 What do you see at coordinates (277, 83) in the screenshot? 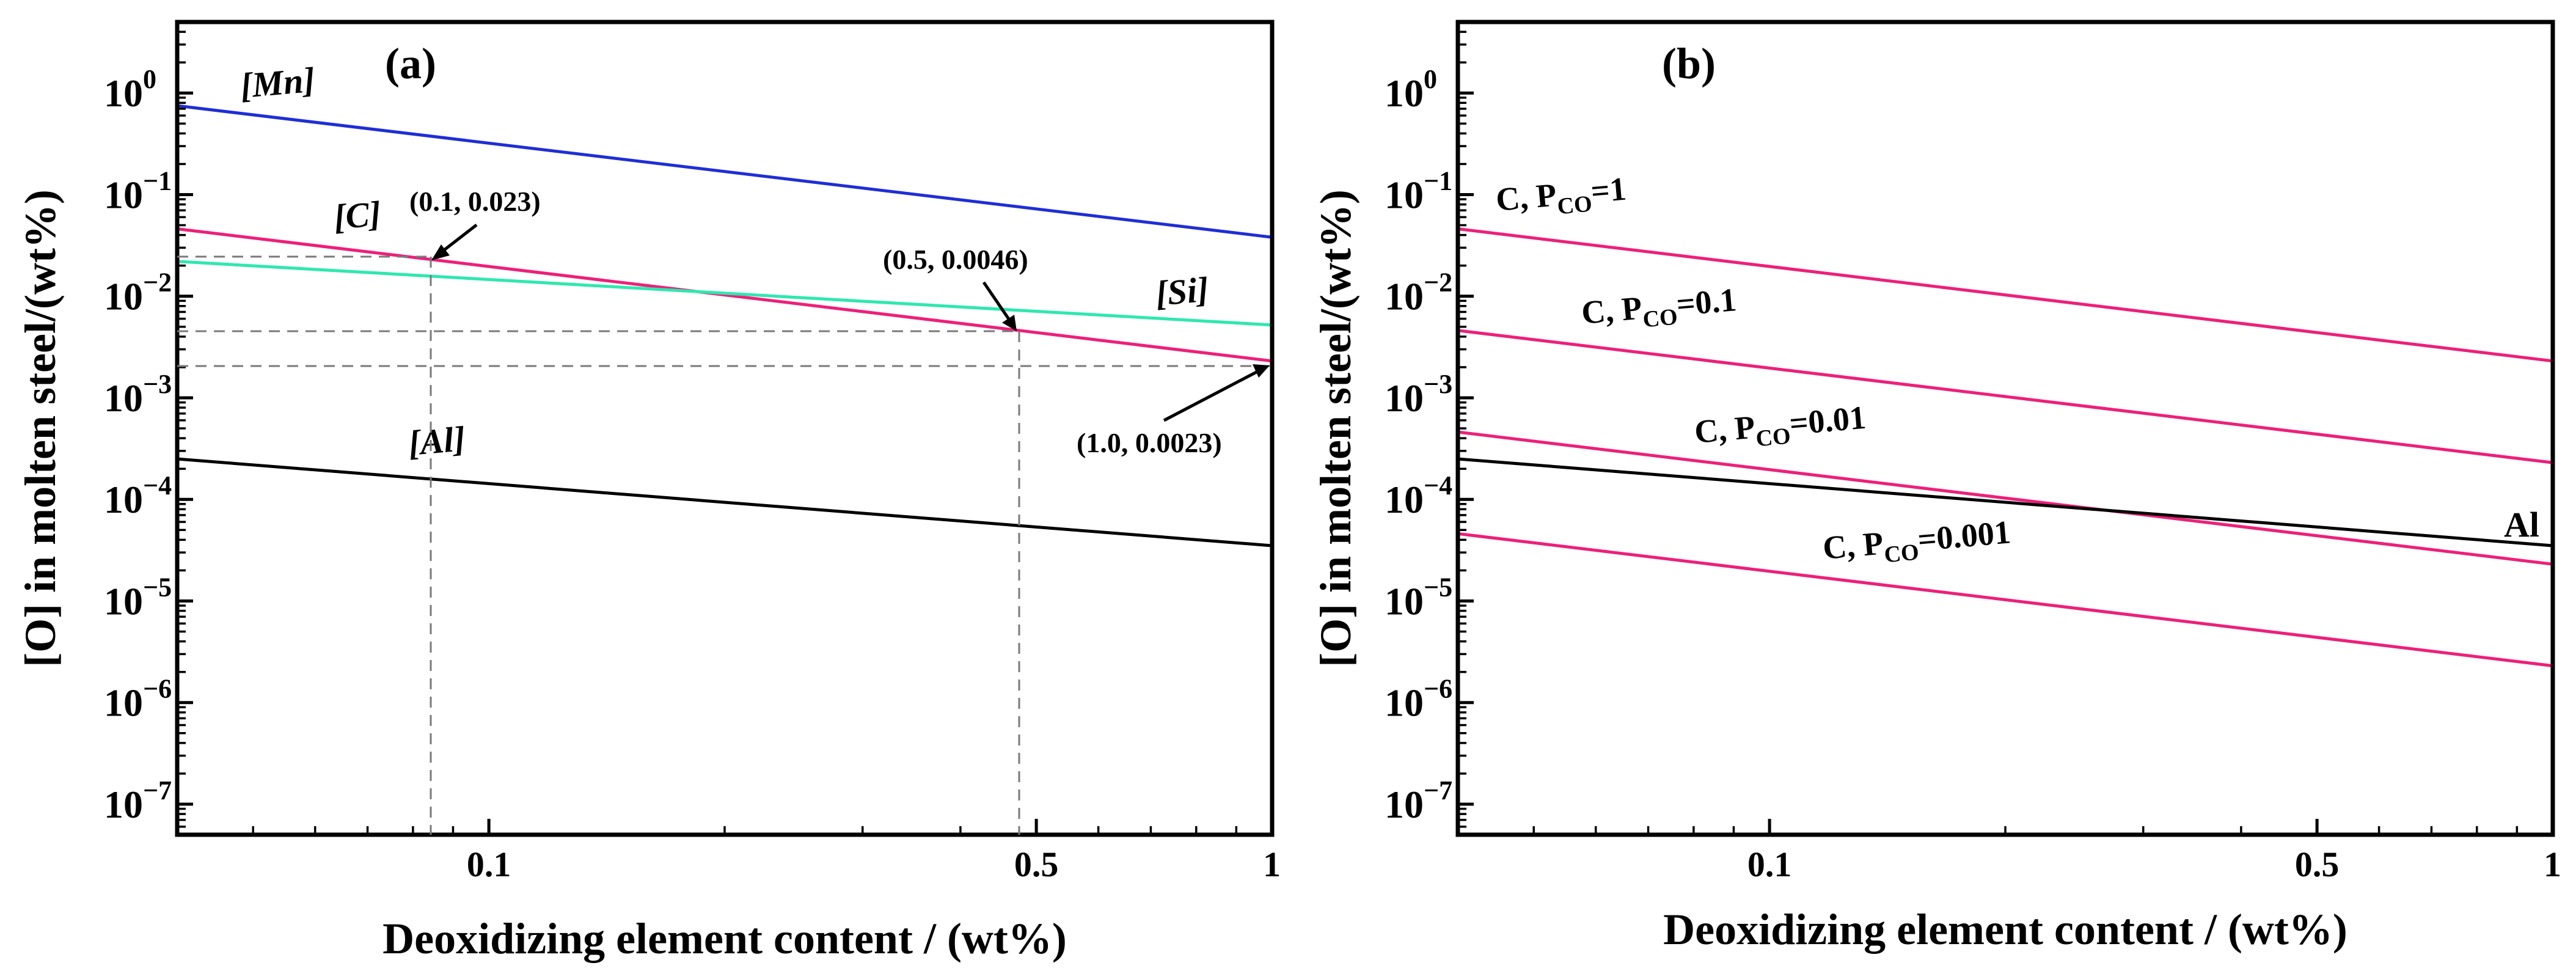
I see `series-label-mn: [Mn]` at bounding box center [277, 83].